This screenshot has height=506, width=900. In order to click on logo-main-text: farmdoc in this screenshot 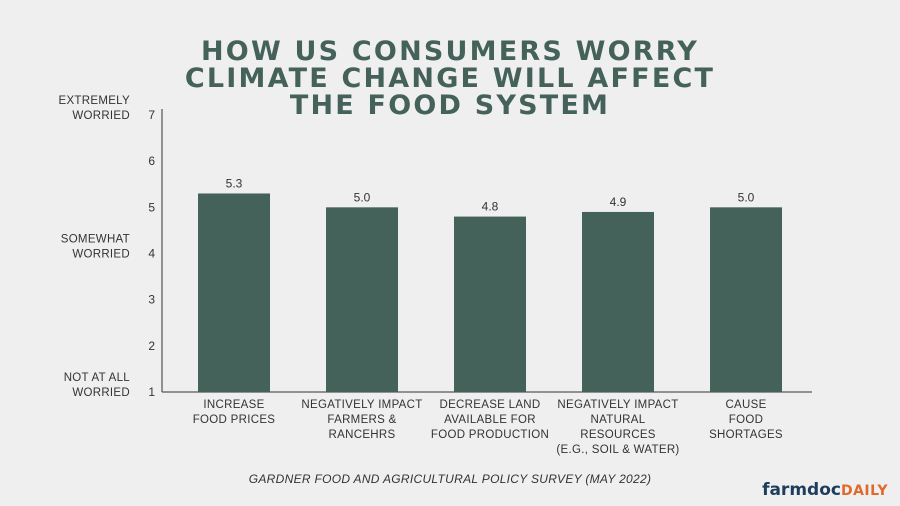, I will do `click(801, 490)`.